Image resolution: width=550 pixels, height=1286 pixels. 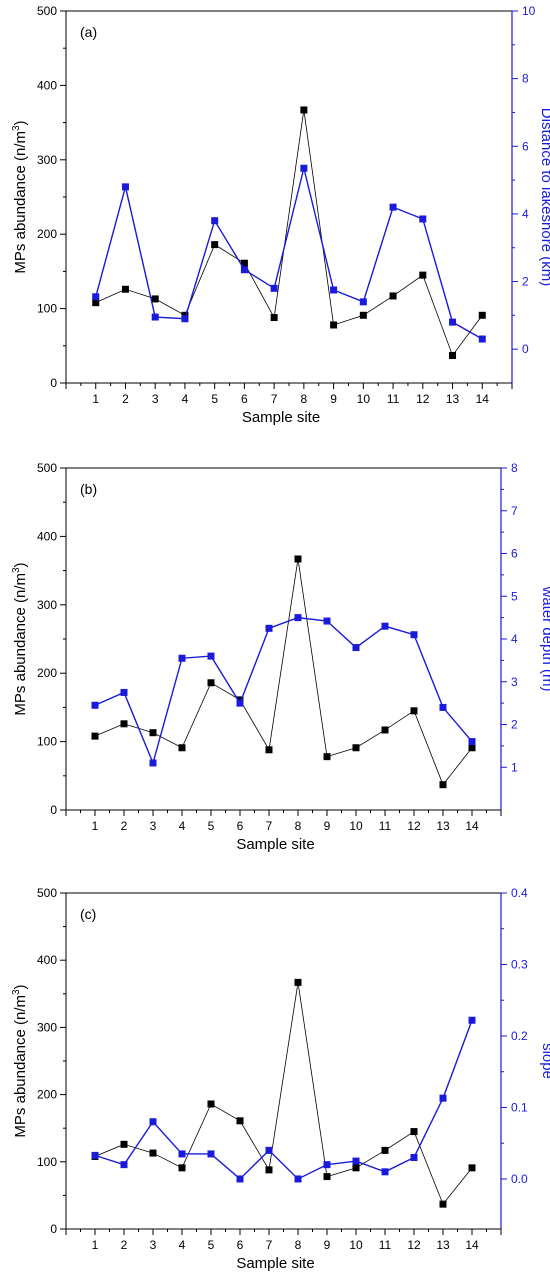 What do you see at coordinates (519, 1179) in the screenshot?
I see `y2-tick-label: 0.0` at bounding box center [519, 1179].